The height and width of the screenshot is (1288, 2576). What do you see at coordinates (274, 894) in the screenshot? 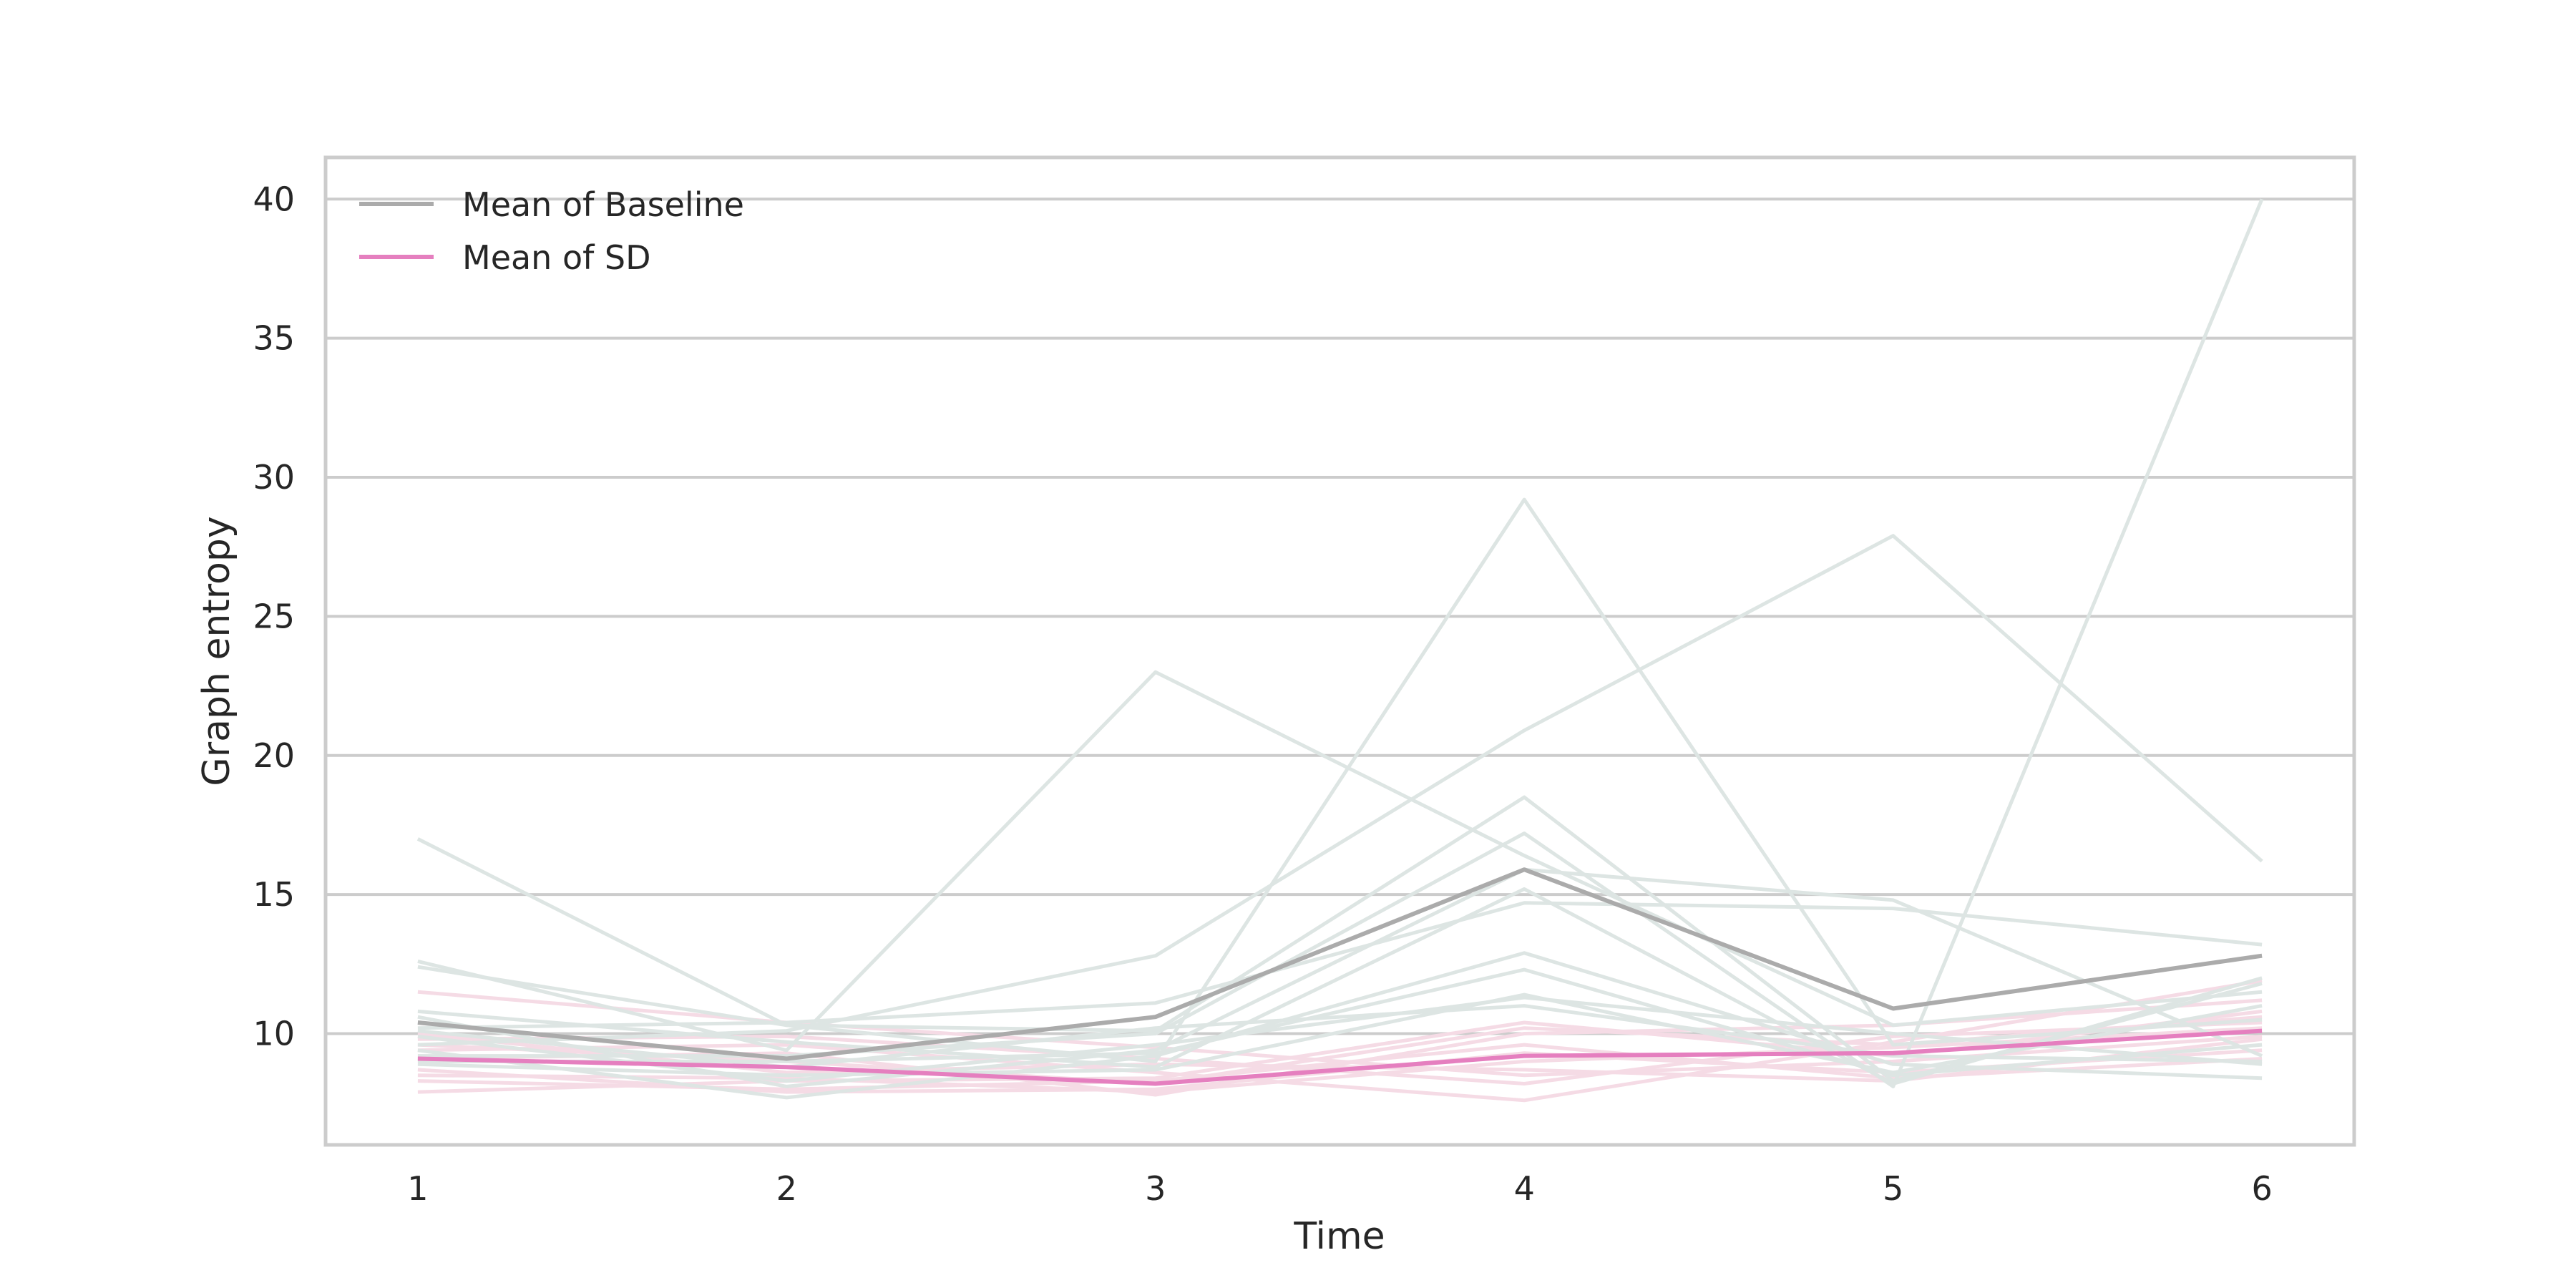
I see `y-tick-label-15: 15` at bounding box center [274, 894].